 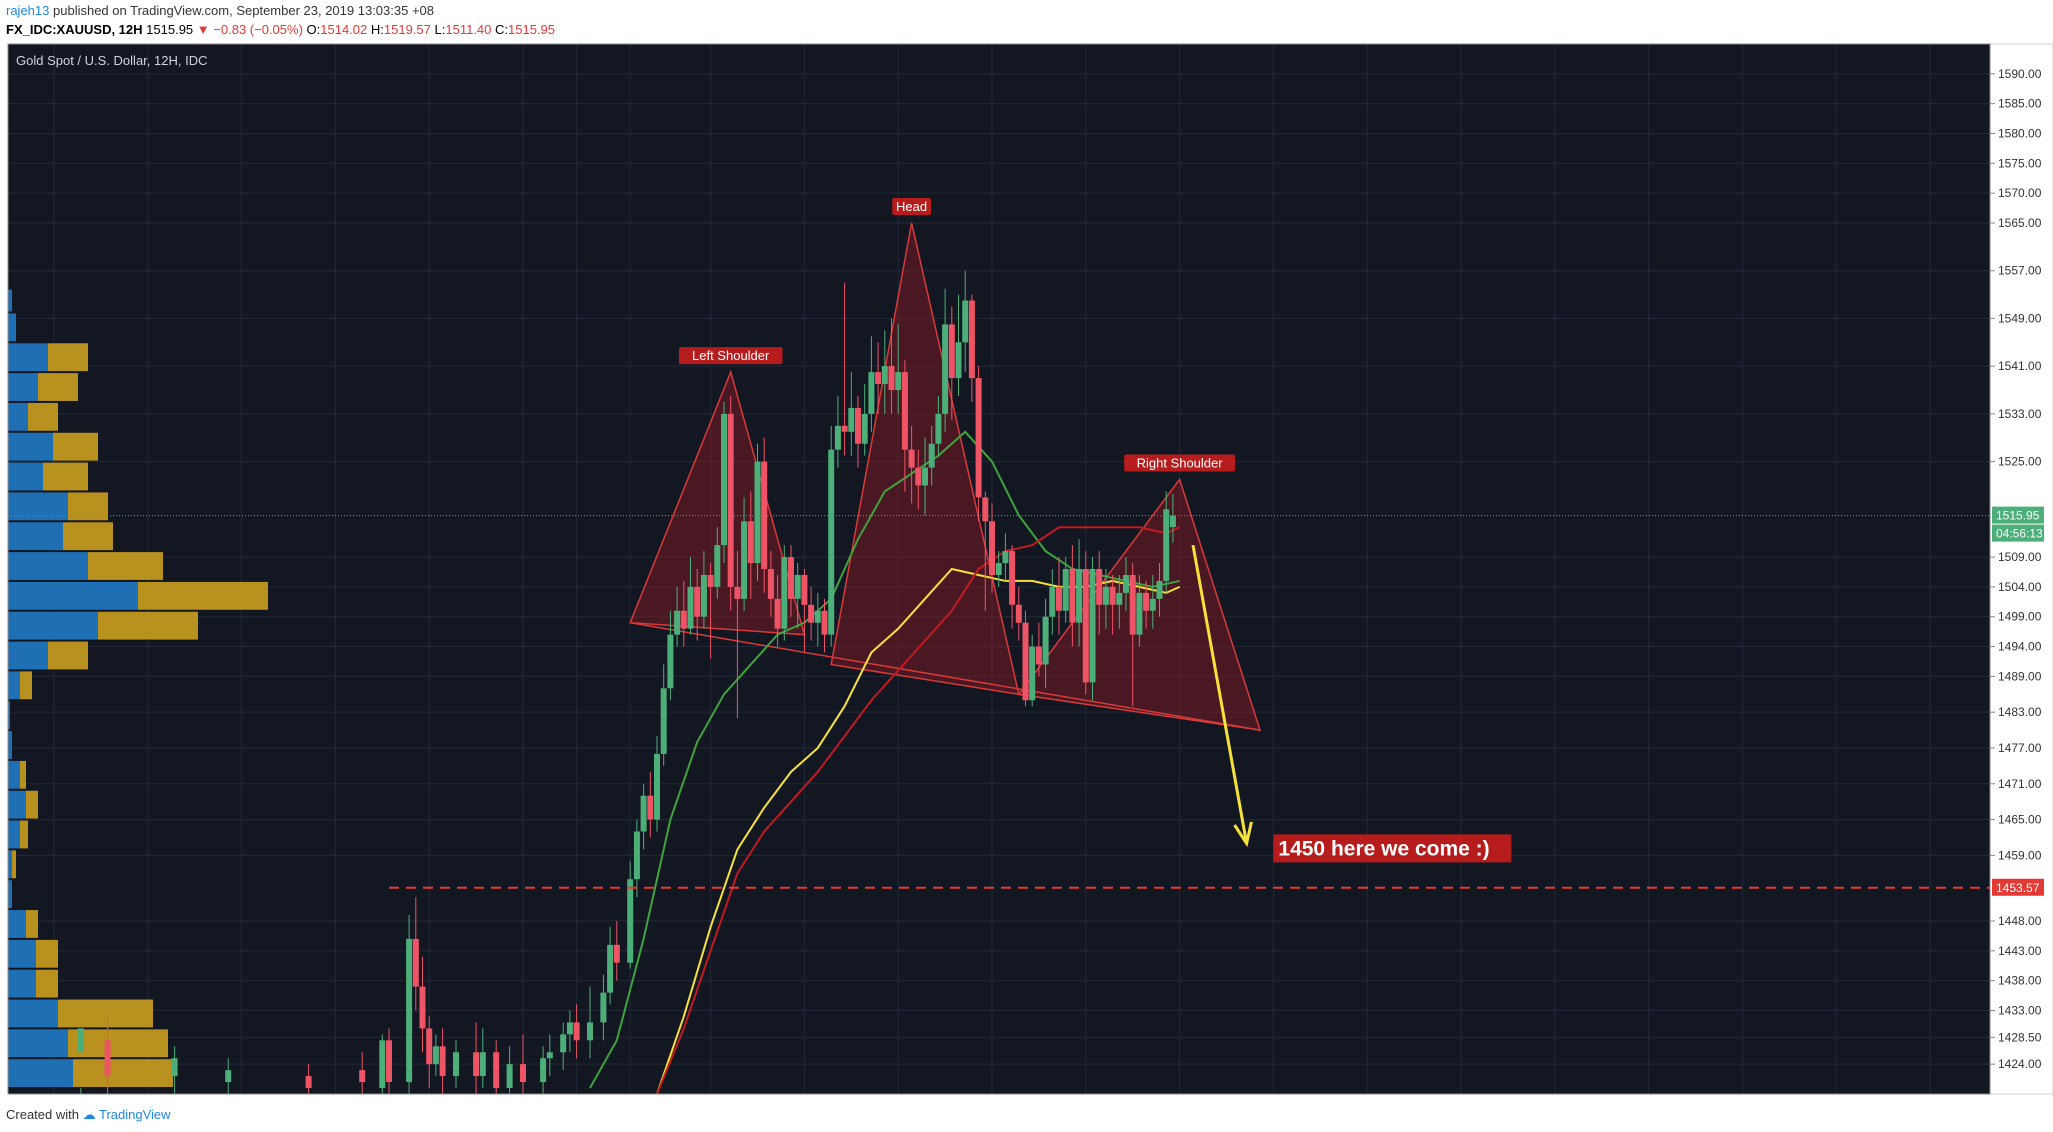 What do you see at coordinates (135, 1114) in the screenshot?
I see `tradingview-link: TradingView` at bounding box center [135, 1114].